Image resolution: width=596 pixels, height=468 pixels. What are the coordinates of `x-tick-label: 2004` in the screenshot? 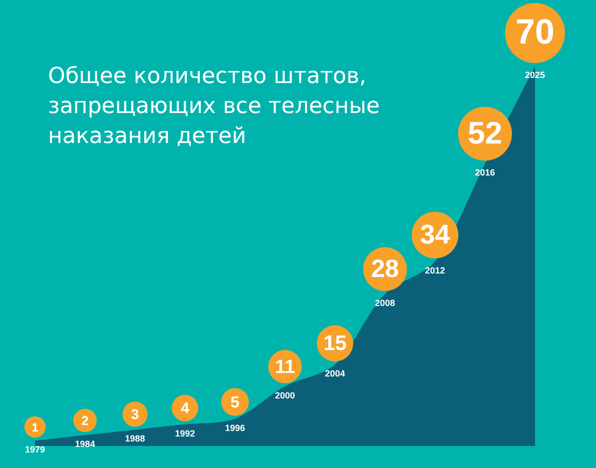 It's located at (335, 373).